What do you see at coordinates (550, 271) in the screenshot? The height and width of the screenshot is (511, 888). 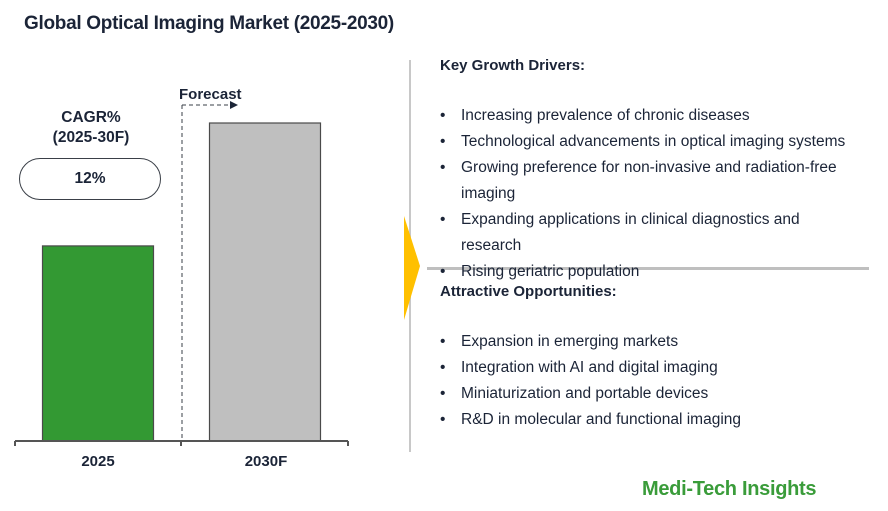 I see `driver-item-text: Rising geriatric population` at bounding box center [550, 271].